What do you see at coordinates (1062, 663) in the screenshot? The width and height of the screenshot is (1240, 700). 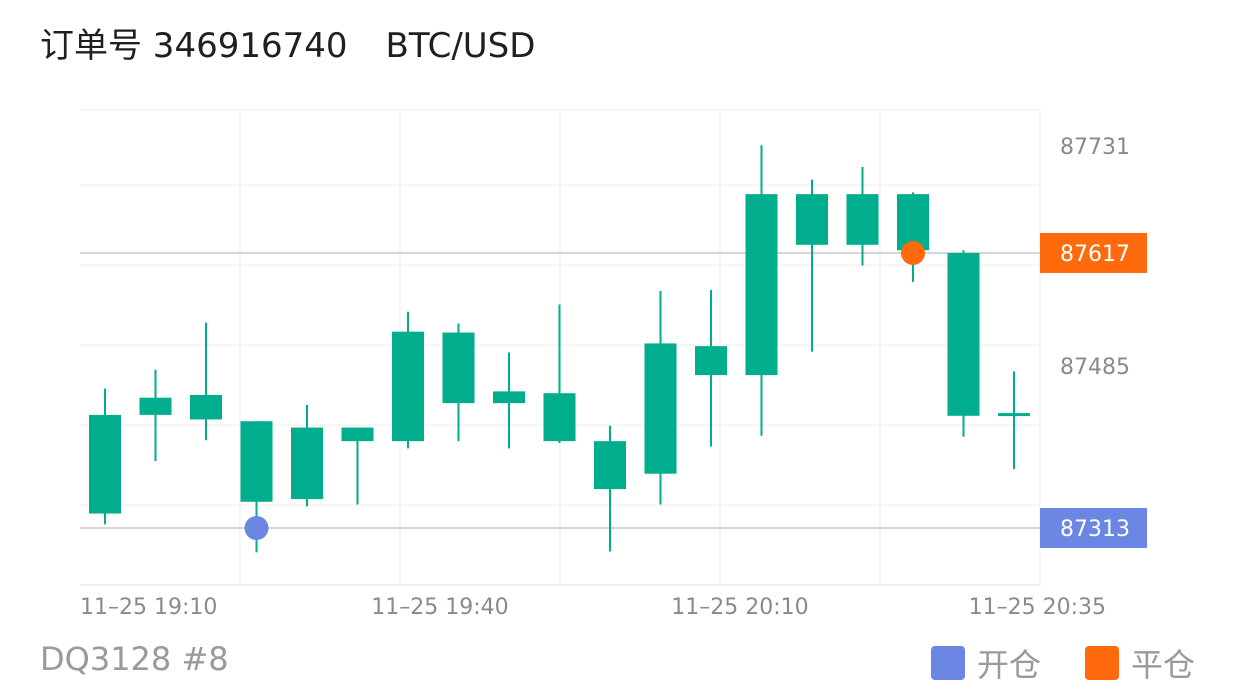 I see `legend: 开仓 平仓` at bounding box center [1062, 663].